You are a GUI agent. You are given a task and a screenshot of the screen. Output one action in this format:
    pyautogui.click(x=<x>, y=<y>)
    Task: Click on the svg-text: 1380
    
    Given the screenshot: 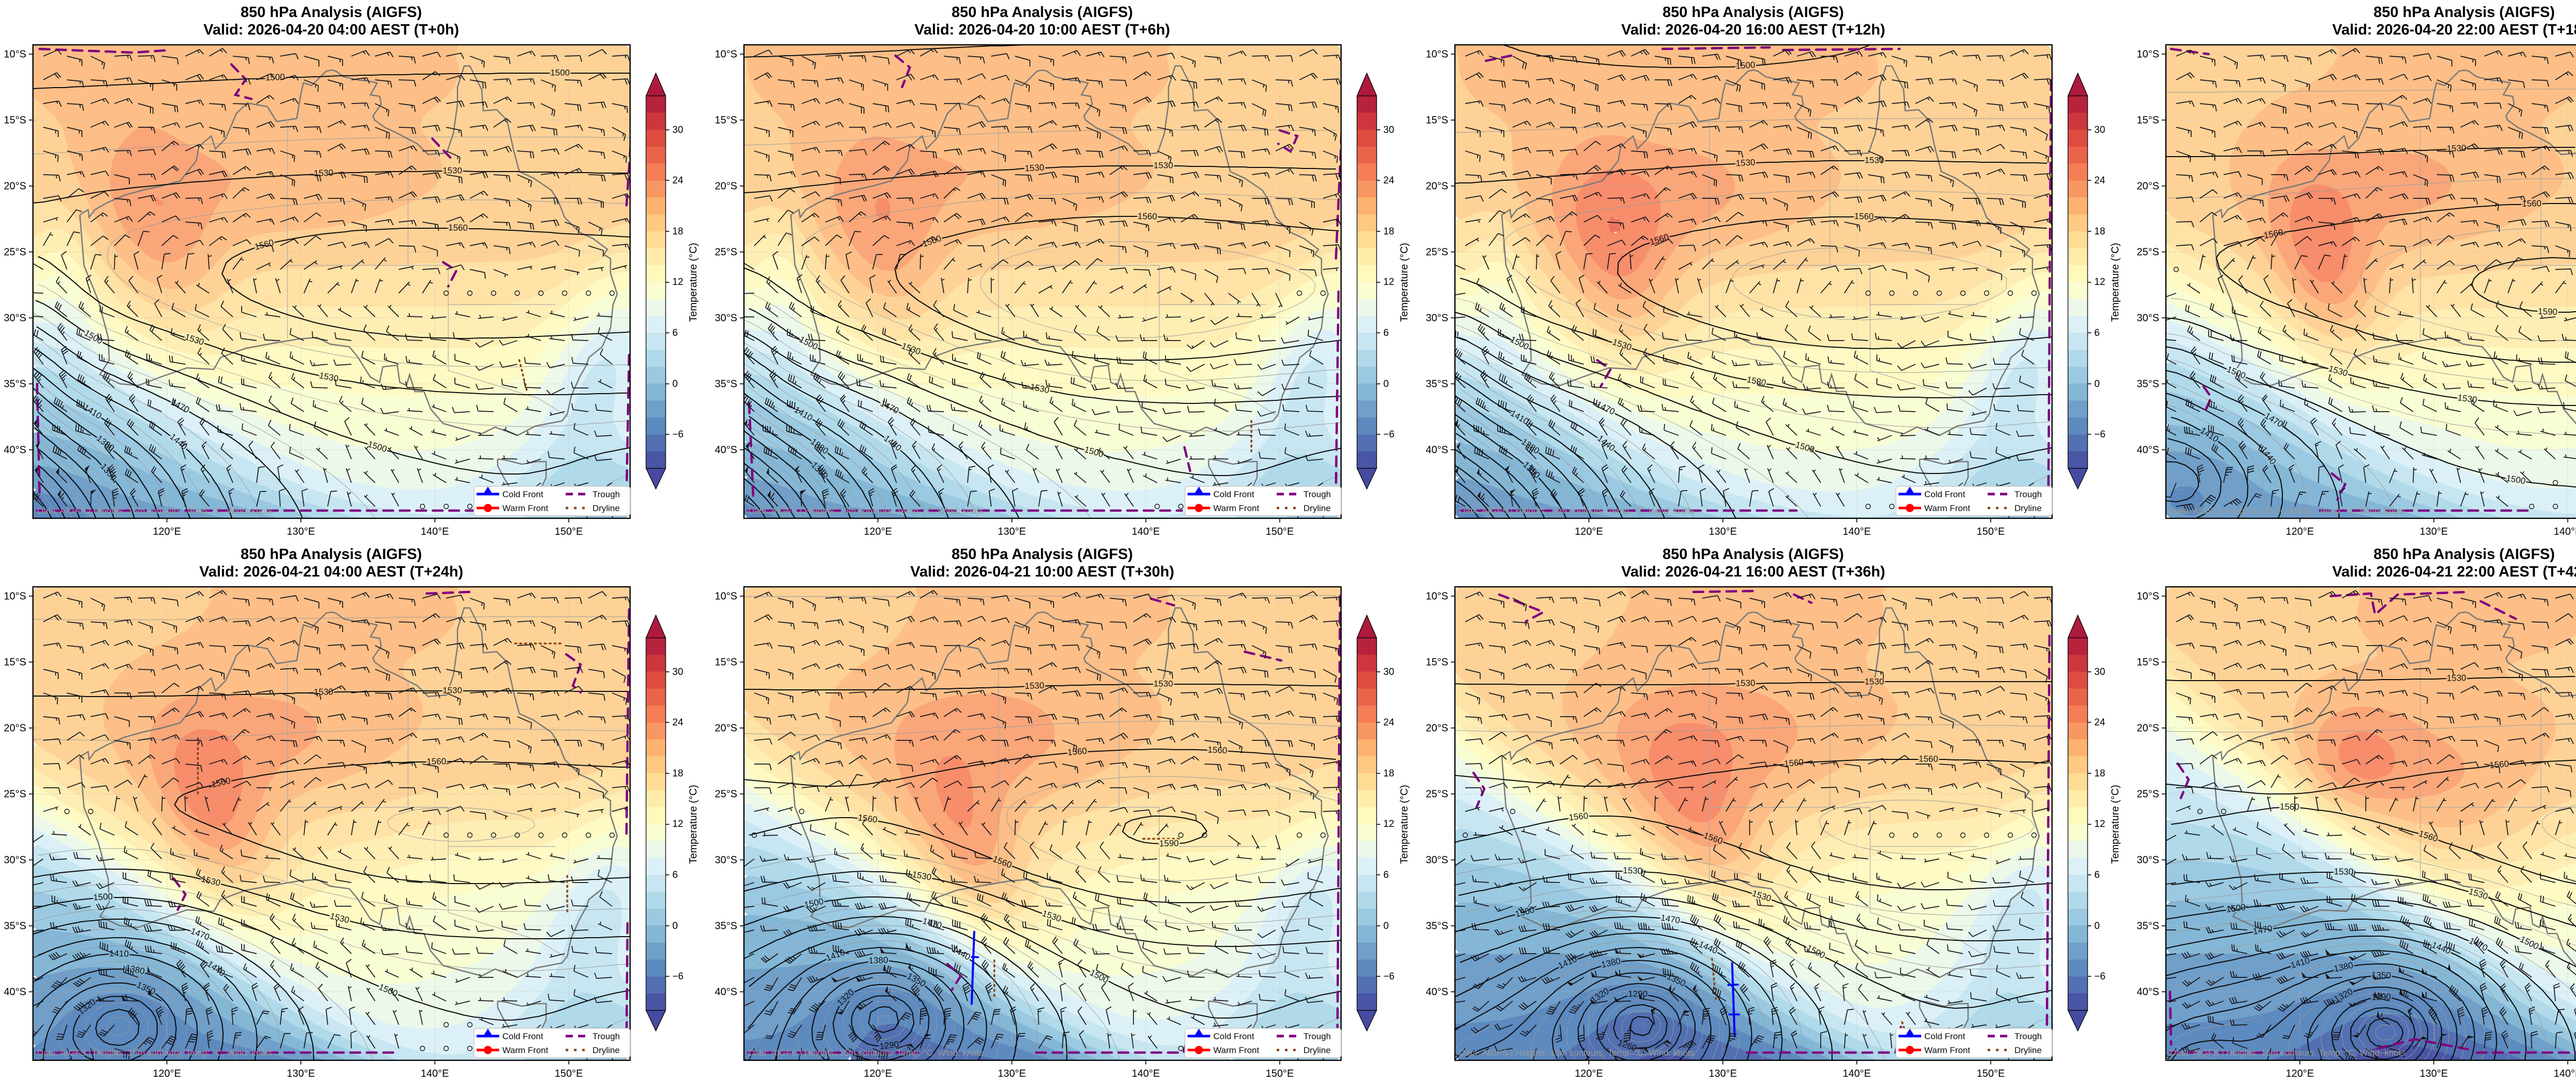 What is the action you would take?
    pyautogui.click(x=878, y=960)
    